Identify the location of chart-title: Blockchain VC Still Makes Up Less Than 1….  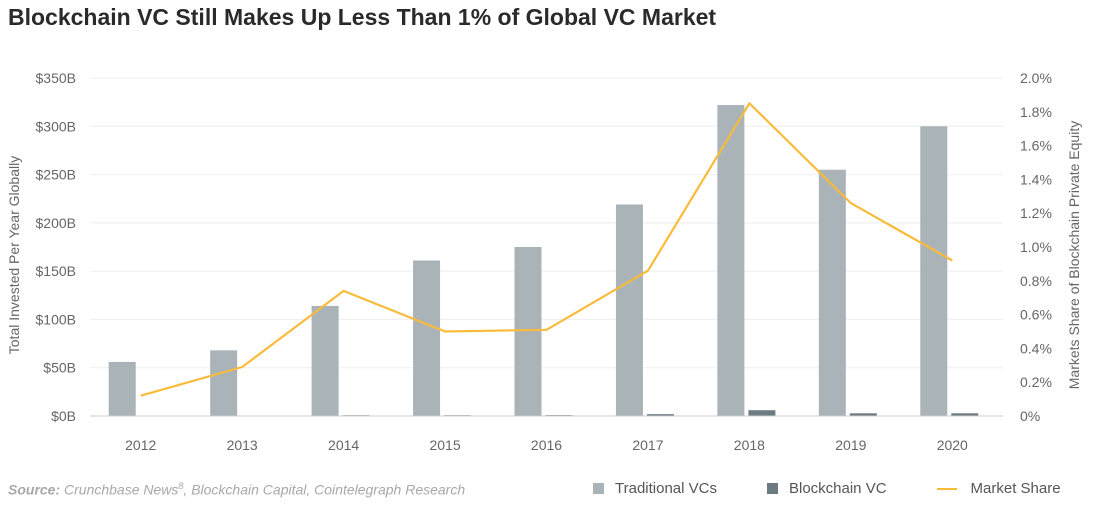
(362, 17).